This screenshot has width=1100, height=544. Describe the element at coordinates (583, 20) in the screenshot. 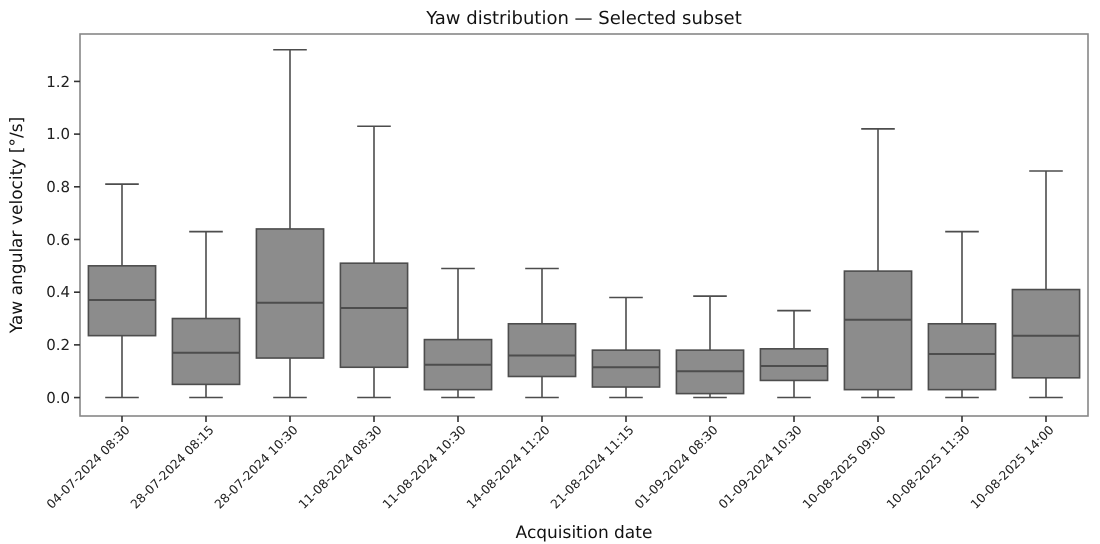

I see `chart-title: Yaw distribution — Selected subset` at that location.